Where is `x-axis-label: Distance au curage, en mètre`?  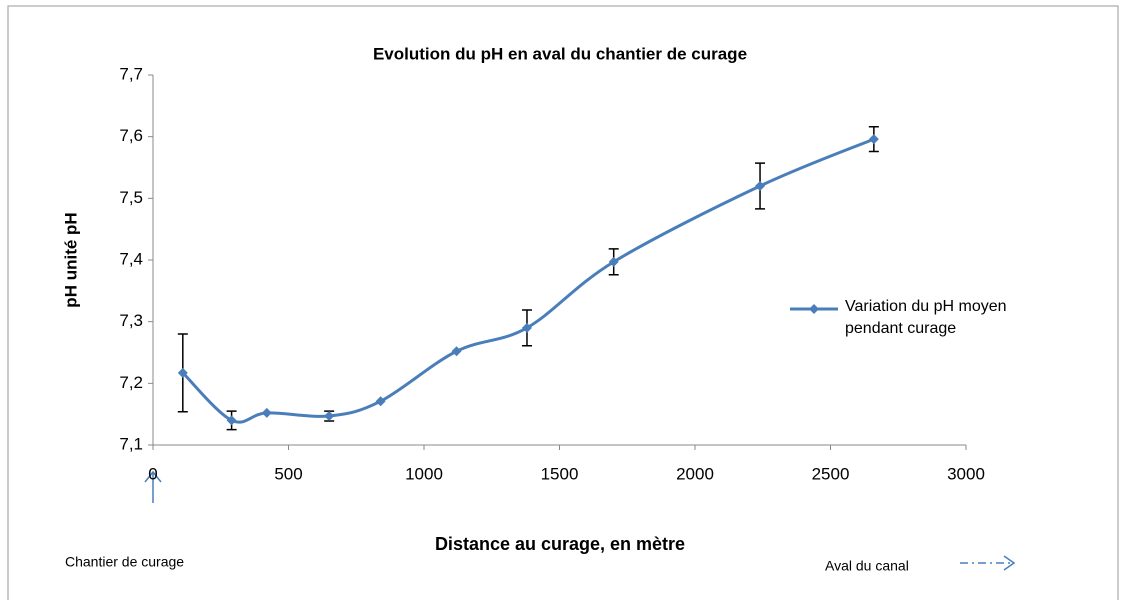
x-axis-label: Distance au curage, en mètre is located at coordinates (560, 544).